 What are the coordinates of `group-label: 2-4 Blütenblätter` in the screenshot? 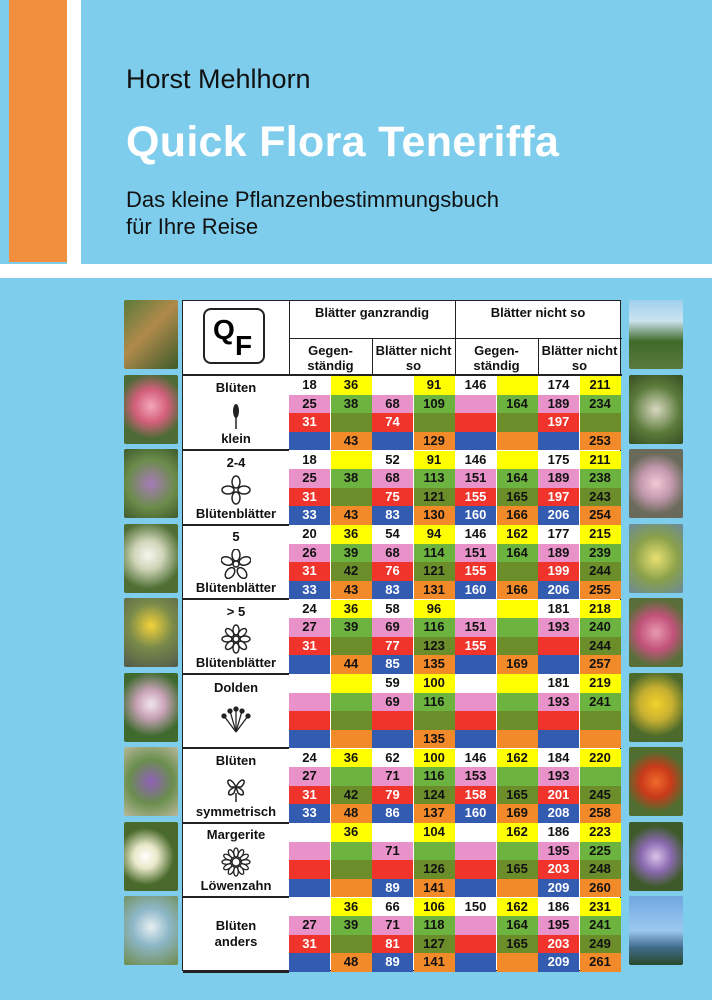 It's located at (236, 488).